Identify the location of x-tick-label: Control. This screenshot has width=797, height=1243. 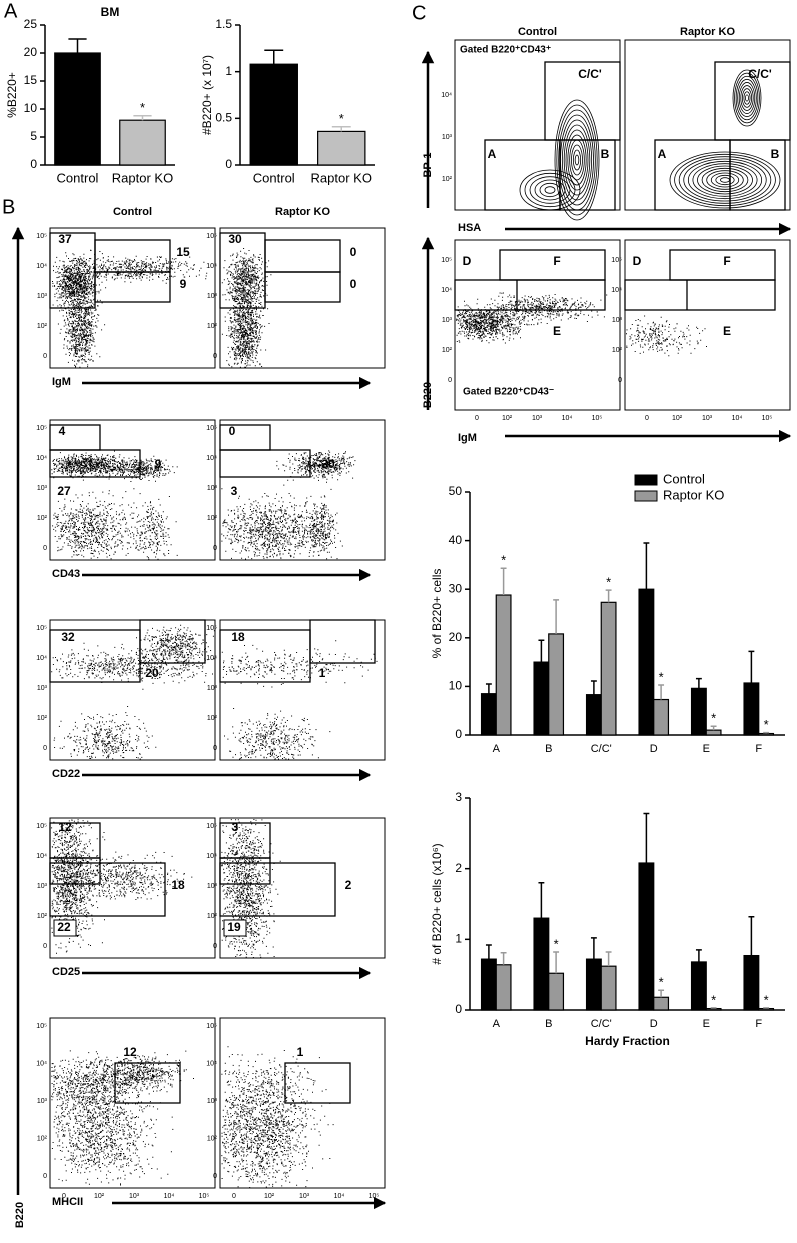
(274, 177).